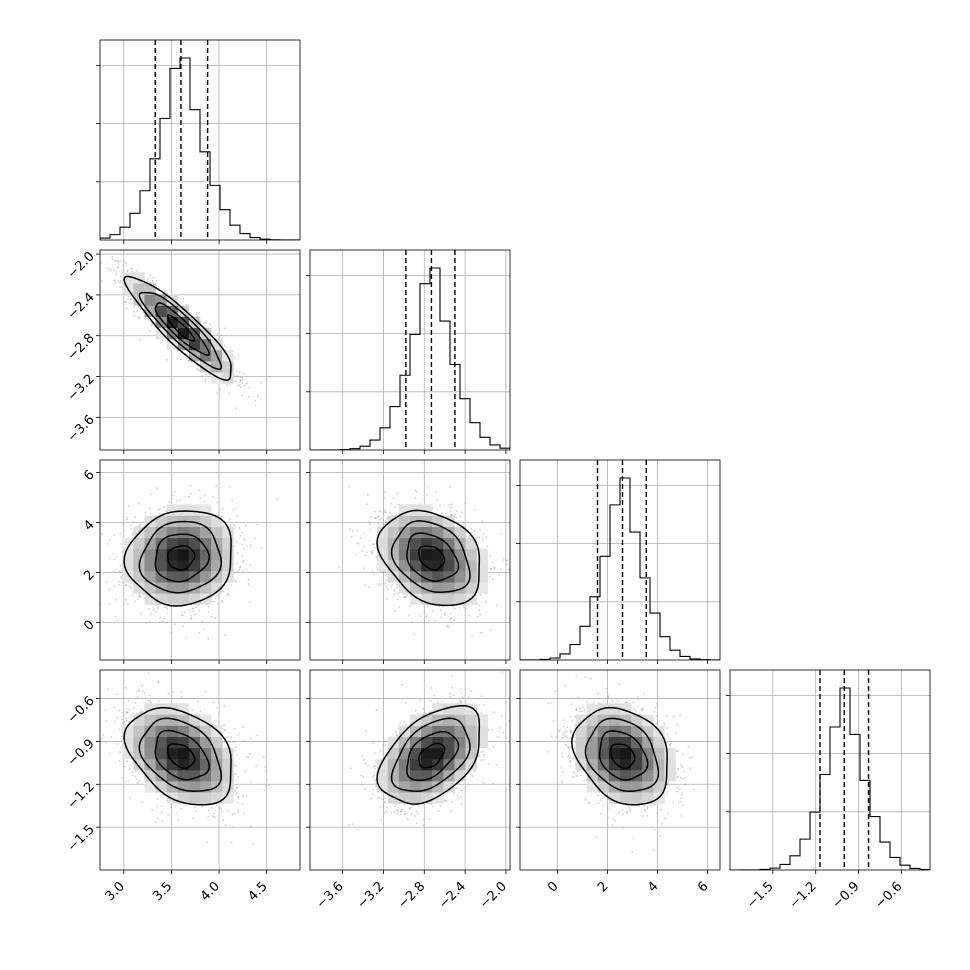 The image size is (970, 970). Describe the element at coordinates (183, 351) in the screenshot. I see `scatter-panel-0-1: −3.6 −3.2 −2.8 −2.4 −2.0` at that location.